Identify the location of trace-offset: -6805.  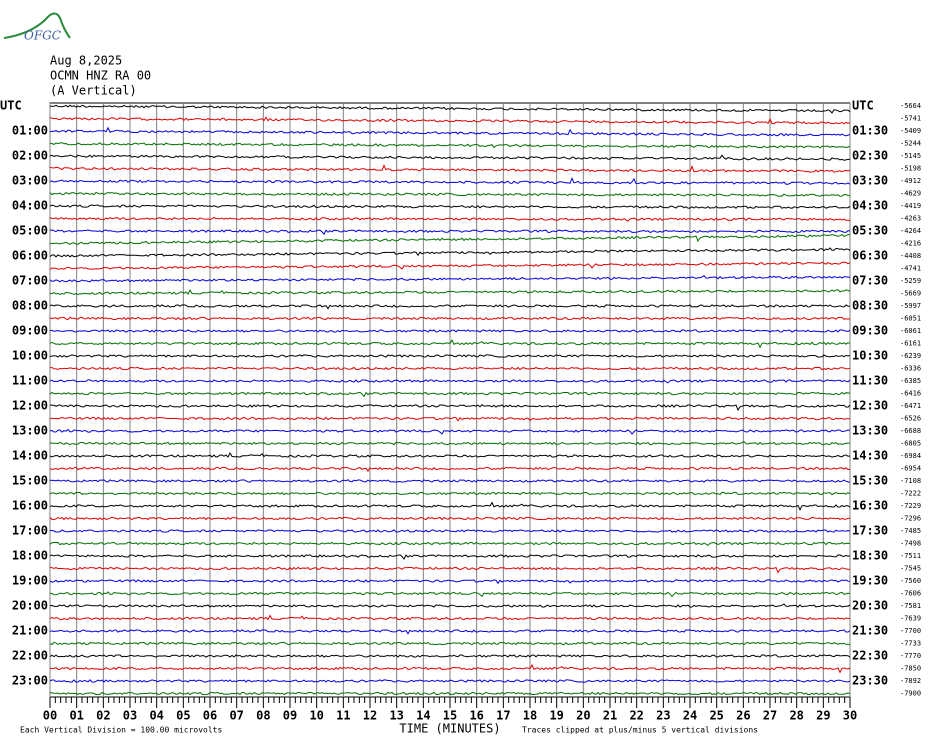
(910, 444).